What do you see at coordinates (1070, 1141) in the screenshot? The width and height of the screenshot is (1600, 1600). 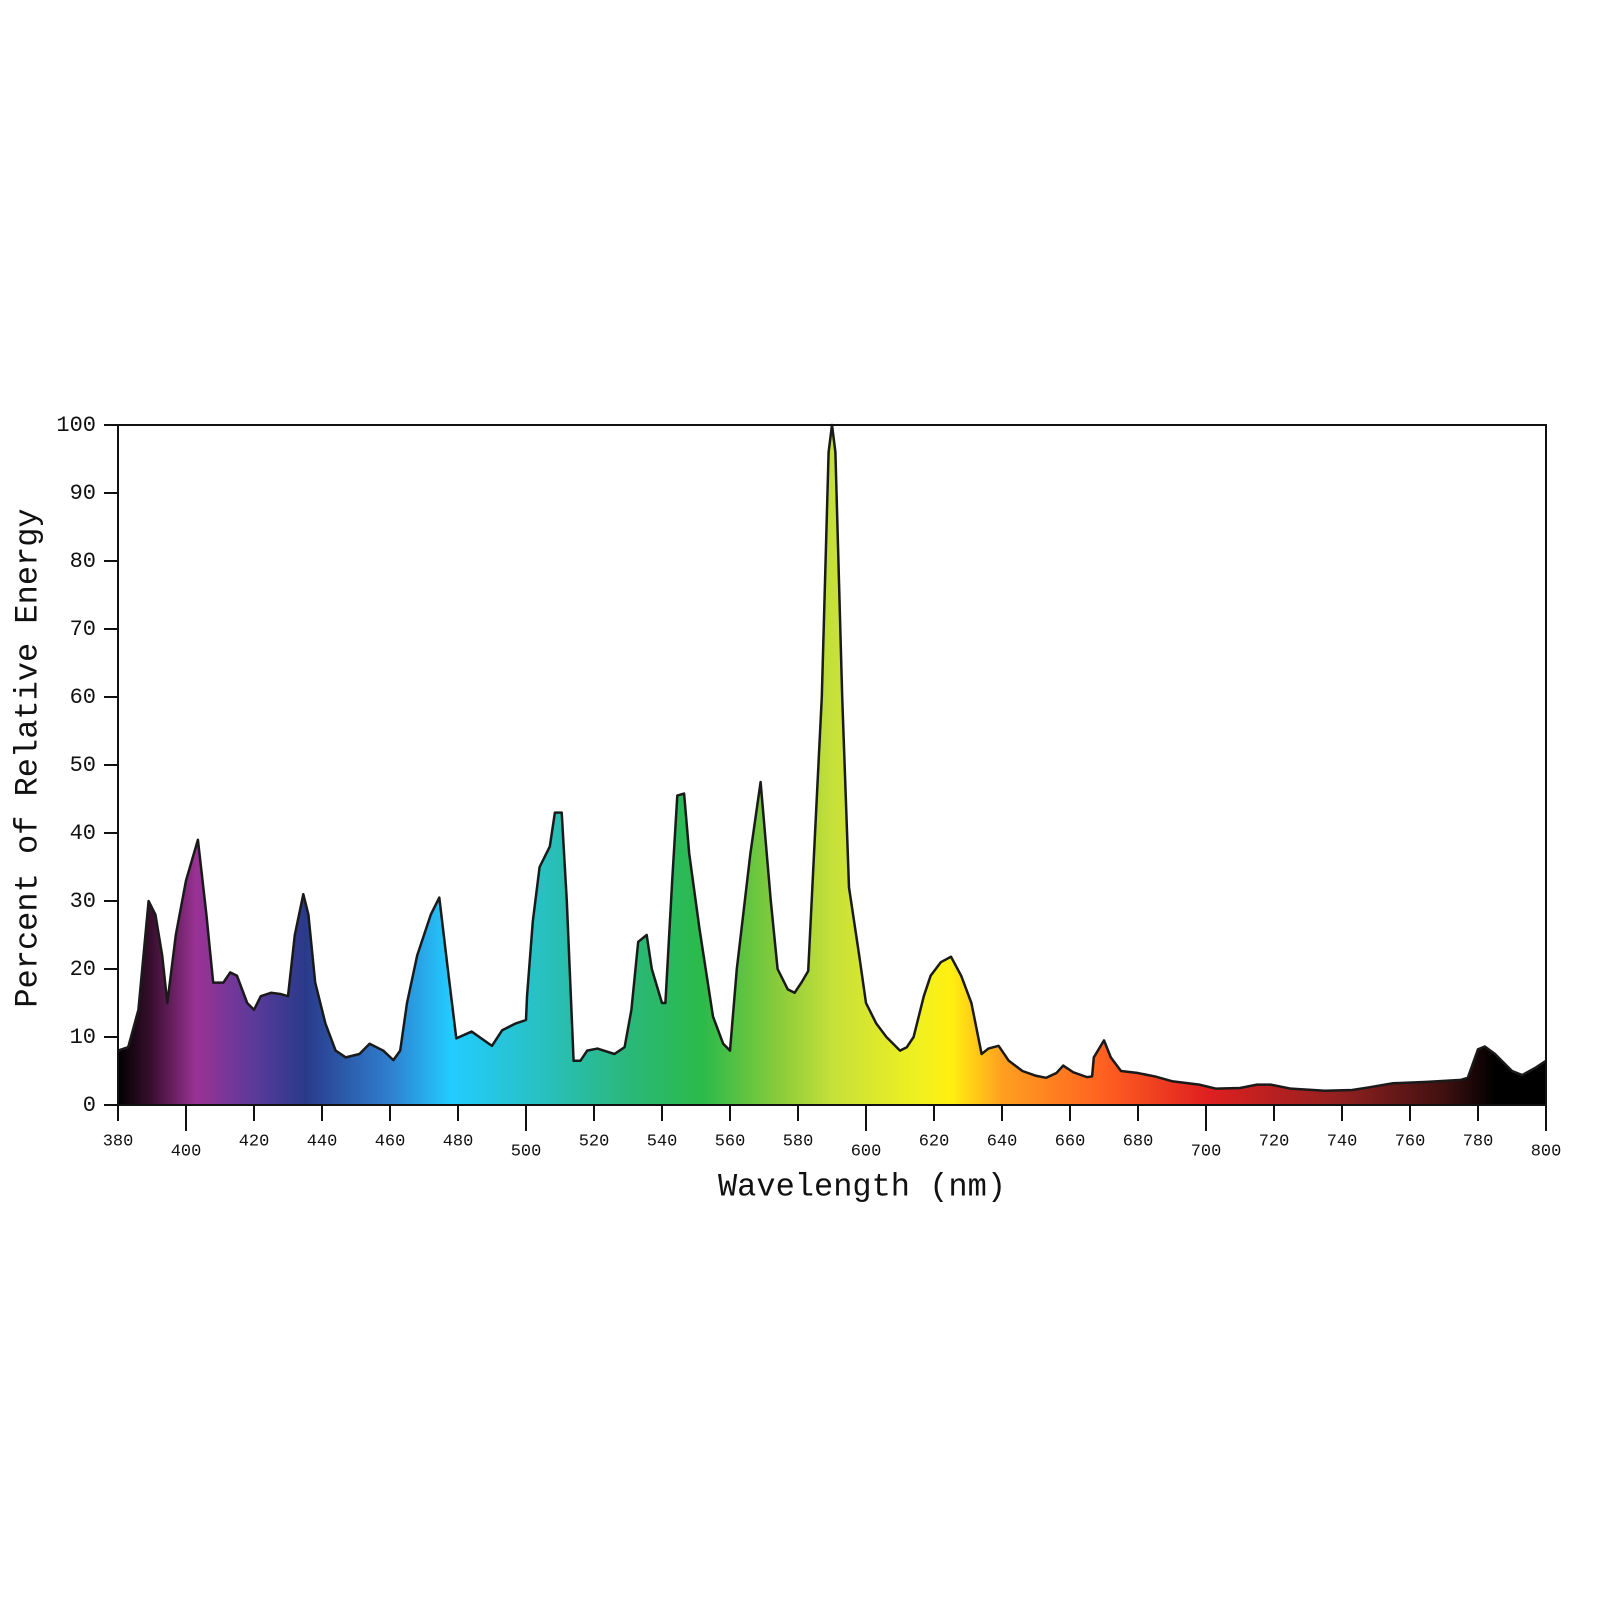 I see `x-tick-label: 660` at bounding box center [1070, 1141].